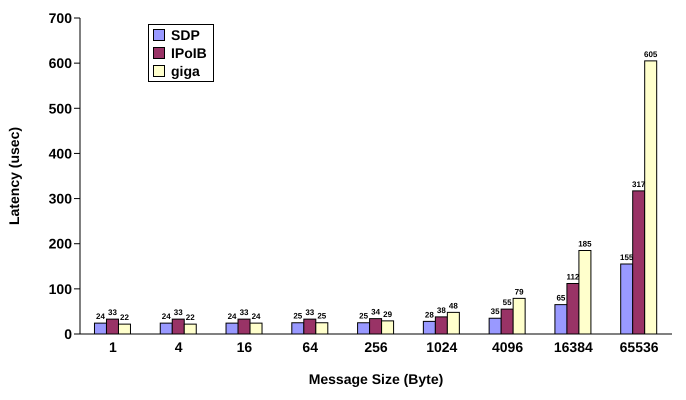 The height and width of the screenshot is (400, 686). What do you see at coordinates (453, 305) in the screenshot?
I see `data-label: 48` at bounding box center [453, 305].